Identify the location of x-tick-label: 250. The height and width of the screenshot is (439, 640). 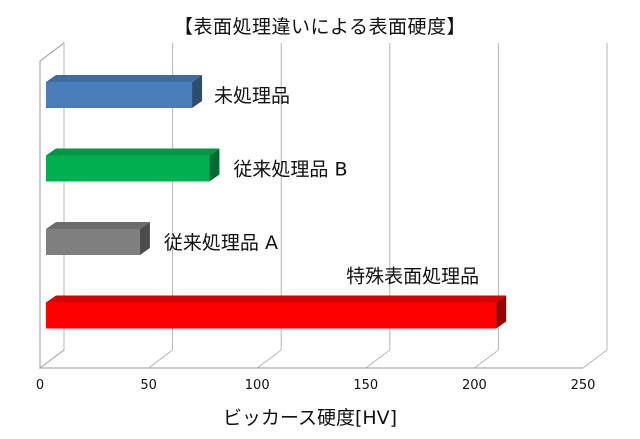
(583, 385).